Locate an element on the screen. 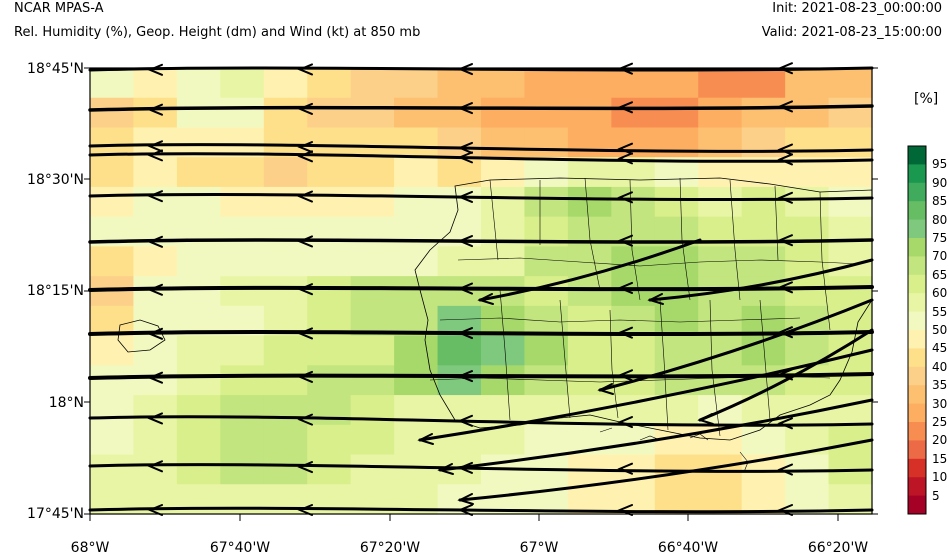 Image resolution: width=949 pixels, height=556 pixels. lon-label-67: 67°W is located at coordinates (539, 548).